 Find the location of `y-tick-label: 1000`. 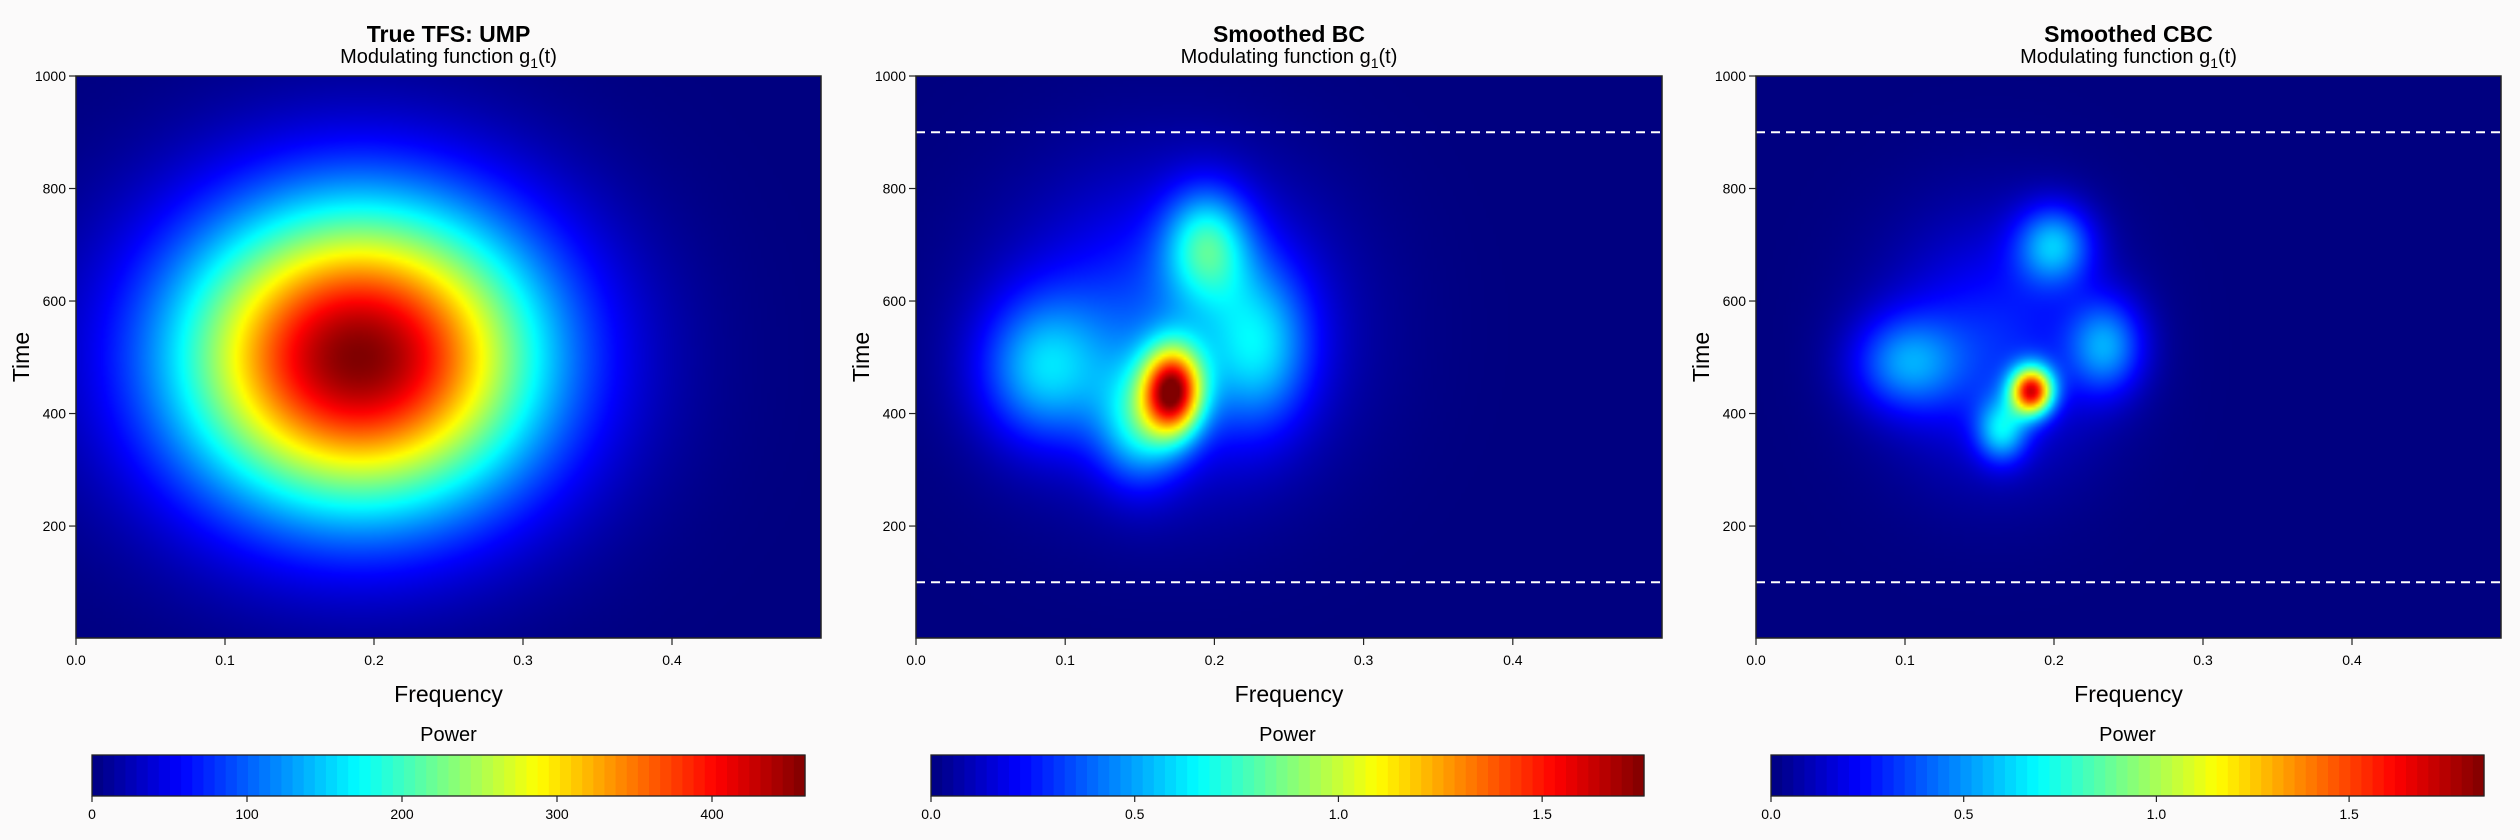

y-tick-label: 1000 is located at coordinates (890, 76).